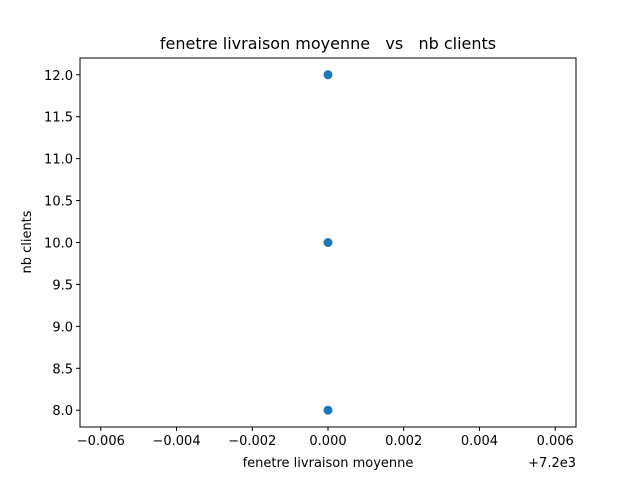 The width and height of the screenshot is (640, 480). I want to click on x-axis-offset-label: +7.2e3, so click(552, 463).